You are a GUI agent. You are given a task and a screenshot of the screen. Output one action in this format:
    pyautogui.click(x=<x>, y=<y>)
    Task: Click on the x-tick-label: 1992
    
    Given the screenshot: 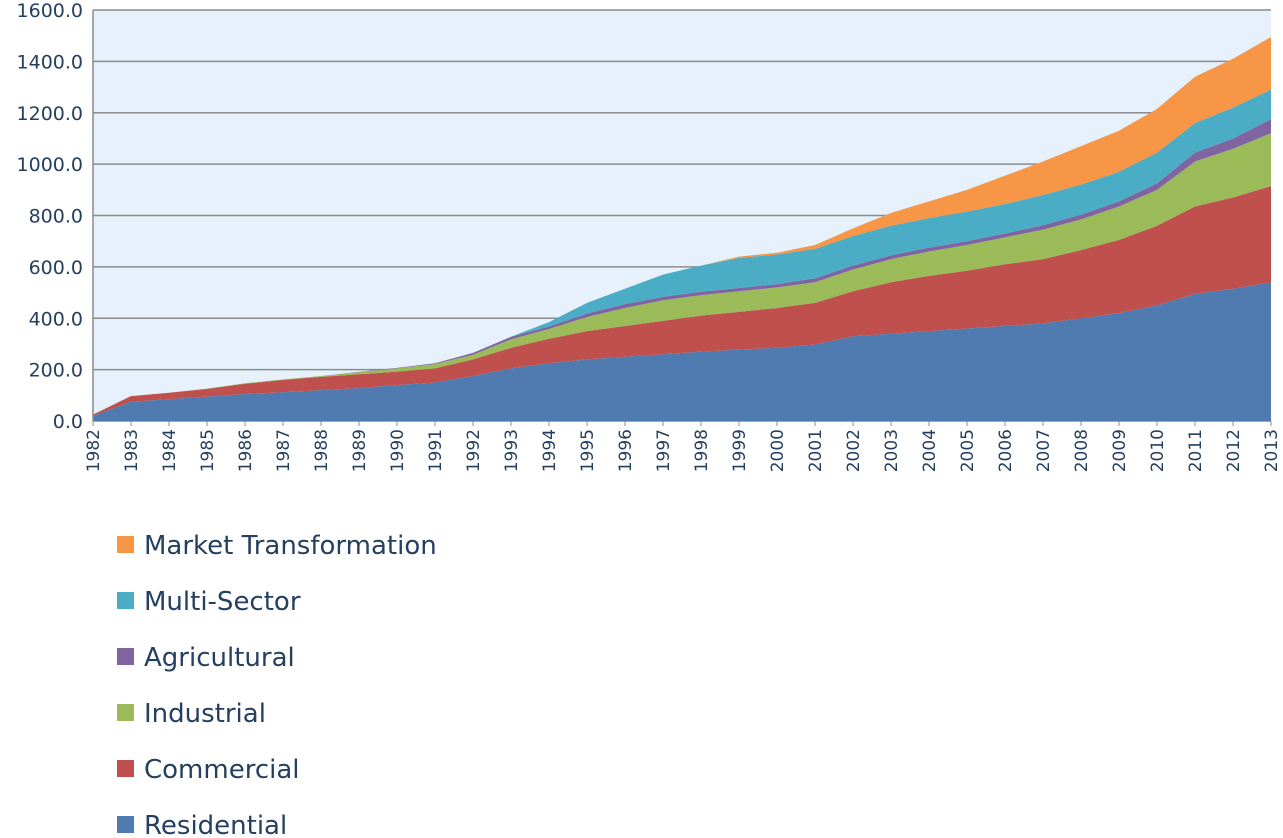 What is the action you would take?
    pyautogui.click(x=474, y=450)
    